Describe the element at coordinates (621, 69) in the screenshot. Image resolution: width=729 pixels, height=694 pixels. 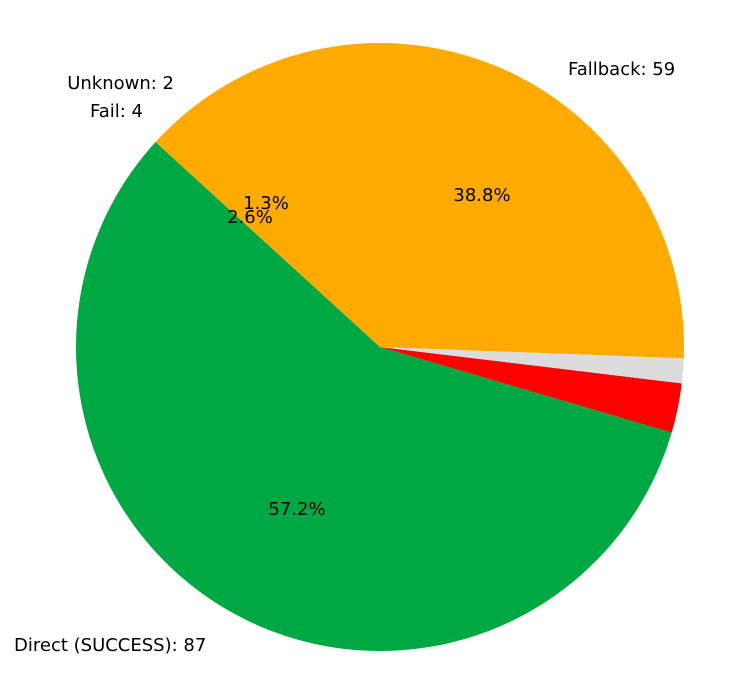
I see `slice-label-3: Fallback: 59` at that location.